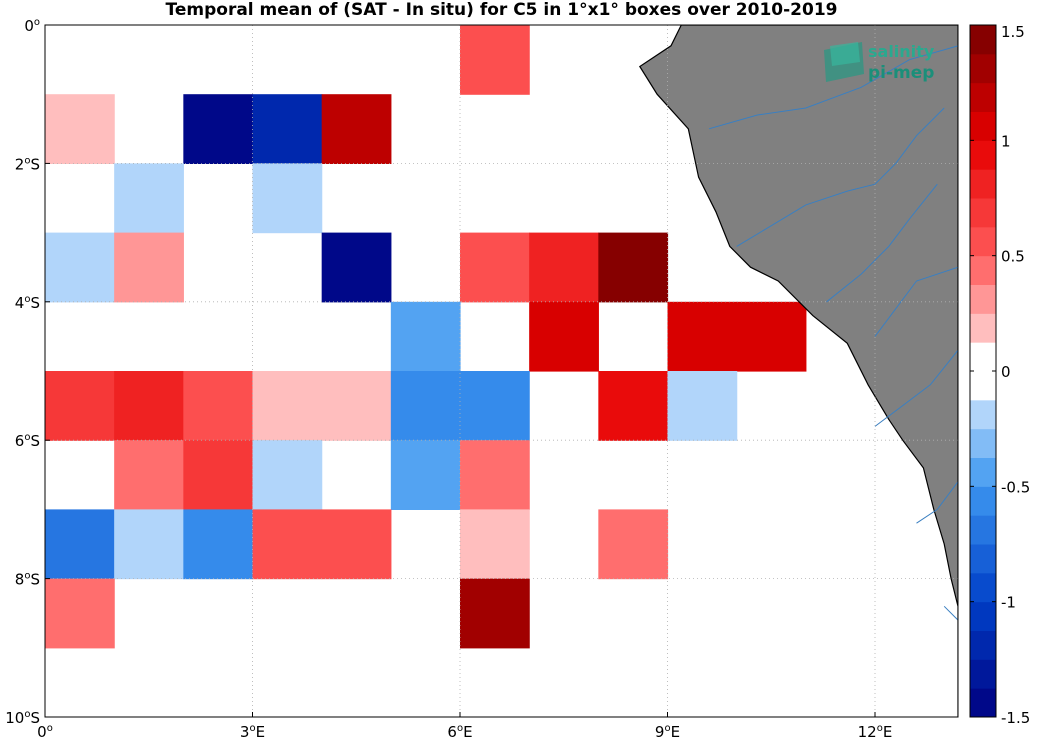 This screenshot has height=740, width=1041. I want to click on logo-line2: pi-mep, so click(901, 73).